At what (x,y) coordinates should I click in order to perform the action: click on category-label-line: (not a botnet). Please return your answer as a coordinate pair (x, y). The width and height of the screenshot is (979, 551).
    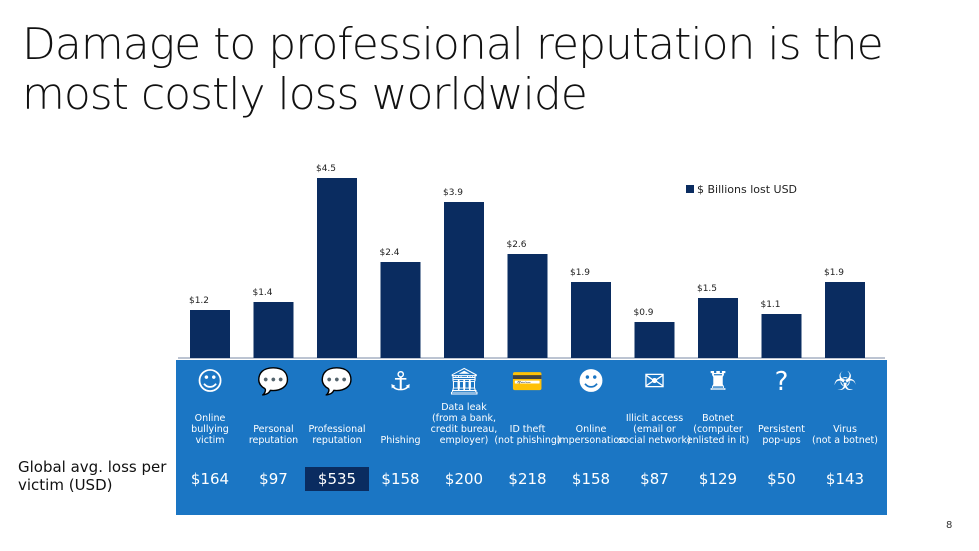
    Looking at the image, I should click on (845, 440).